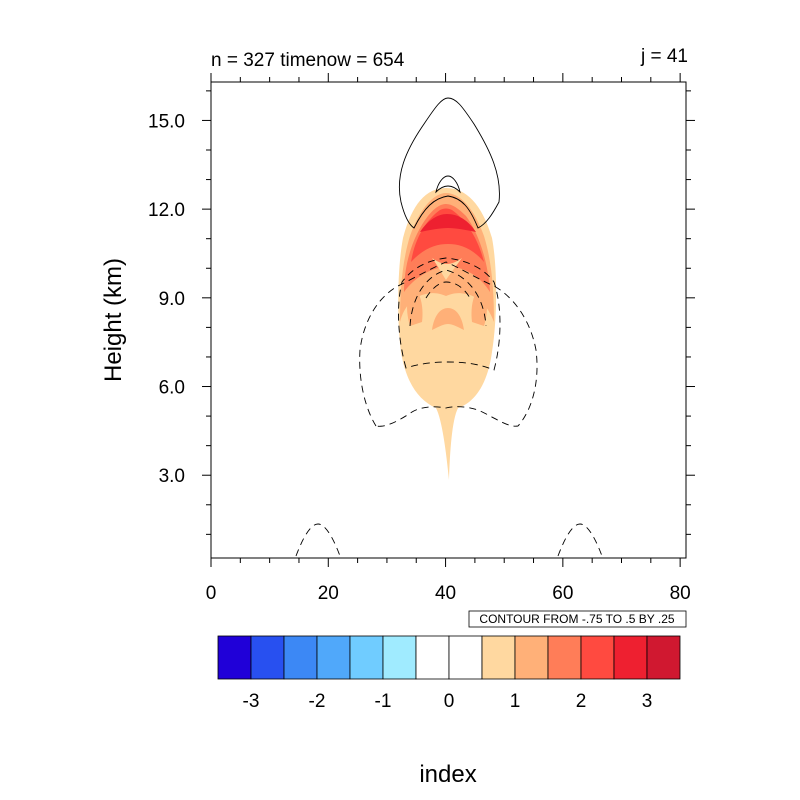 The image size is (800, 800). What do you see at coordinates (328, 593) in the screenshot?
I see `x-tick-label: 20` at bounding box center [328, 593].